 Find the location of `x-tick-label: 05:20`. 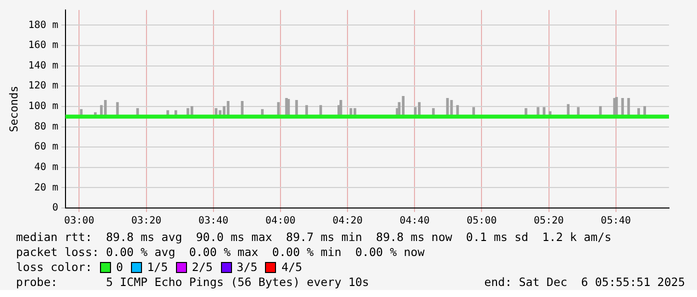

x-tick-label: 05:20 is located at coordinates (549, 221).